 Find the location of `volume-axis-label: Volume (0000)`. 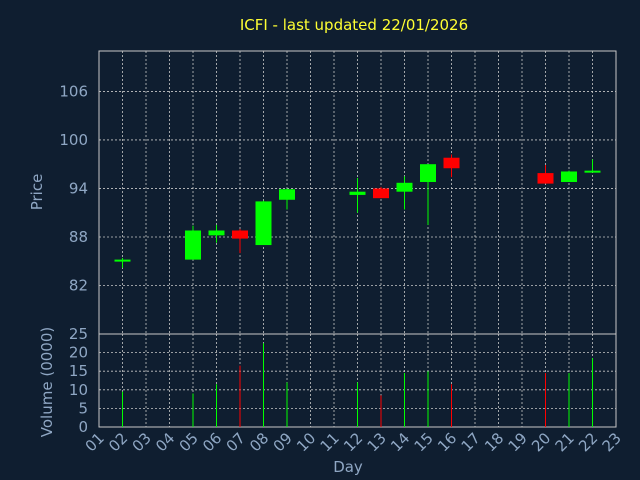

volume-axis-label: Volume (0000) is located at coordinates (47, 382).